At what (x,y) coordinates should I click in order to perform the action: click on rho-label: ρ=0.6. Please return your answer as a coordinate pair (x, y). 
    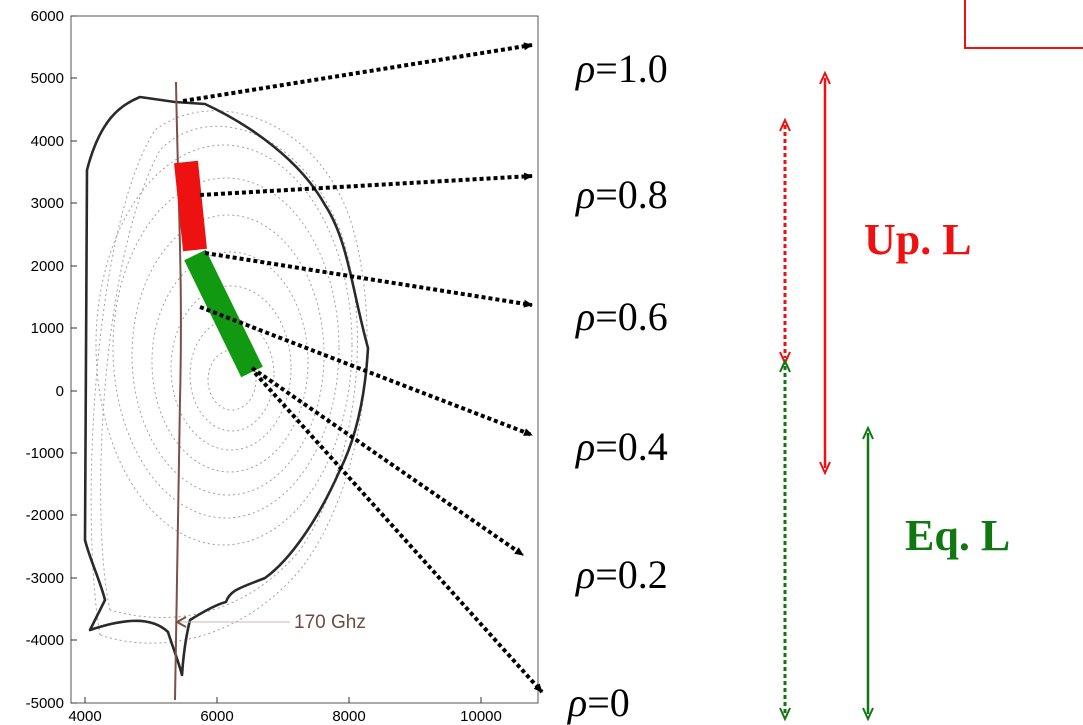
    Looking at the image, I should click on (621, 316).